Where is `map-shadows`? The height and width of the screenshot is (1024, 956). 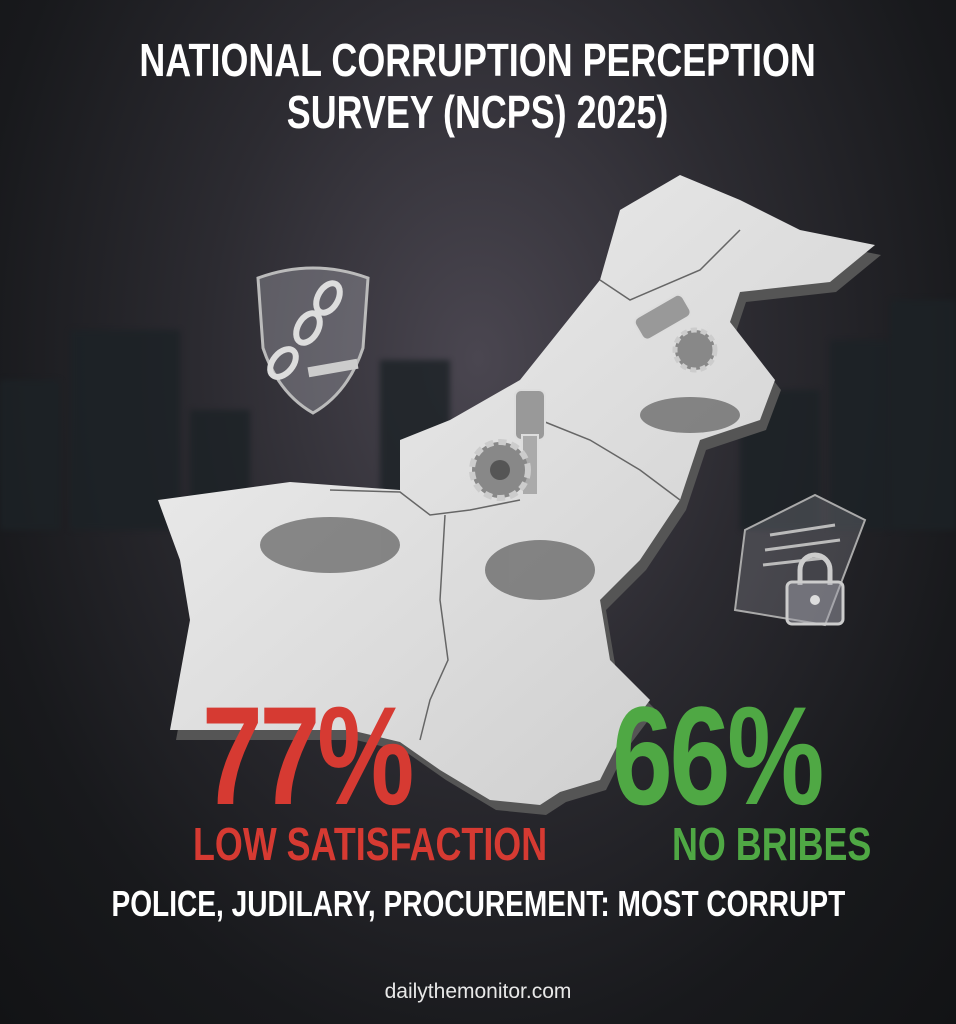 map-shadows is located at coordinates (500, 498).